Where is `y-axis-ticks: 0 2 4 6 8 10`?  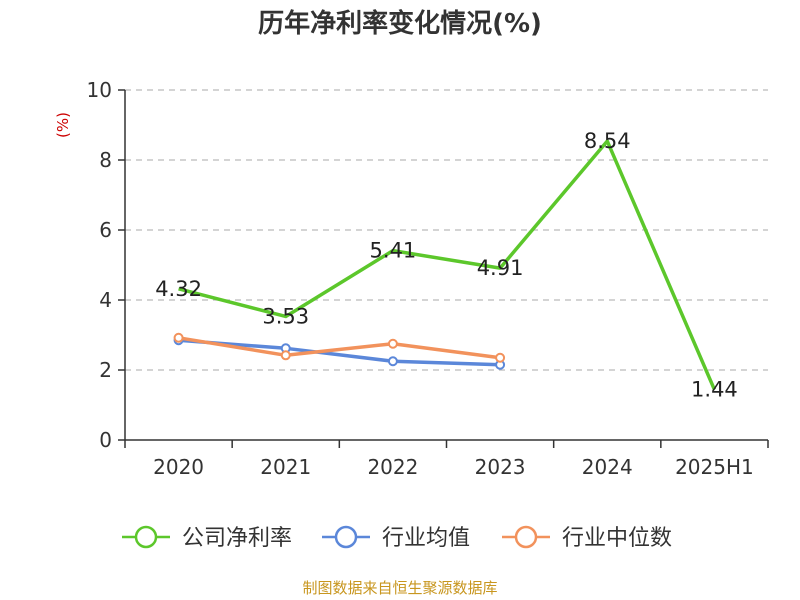 y-axis-ticks: 0 2 4 6 8 10 is located at coordinates (106, 265).